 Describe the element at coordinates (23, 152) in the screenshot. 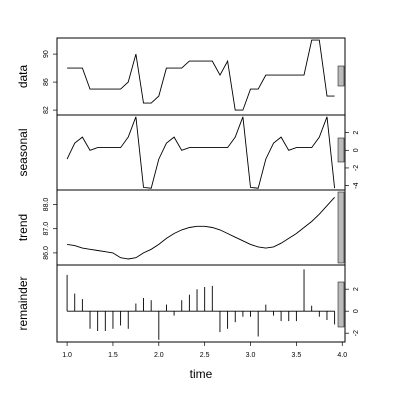

I see `y-axis-label: seasonal` at that location.